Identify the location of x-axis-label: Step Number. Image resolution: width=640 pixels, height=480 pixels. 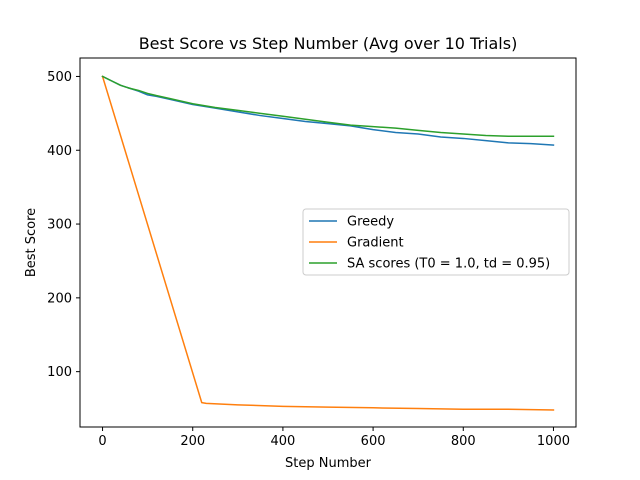
(328, 463).